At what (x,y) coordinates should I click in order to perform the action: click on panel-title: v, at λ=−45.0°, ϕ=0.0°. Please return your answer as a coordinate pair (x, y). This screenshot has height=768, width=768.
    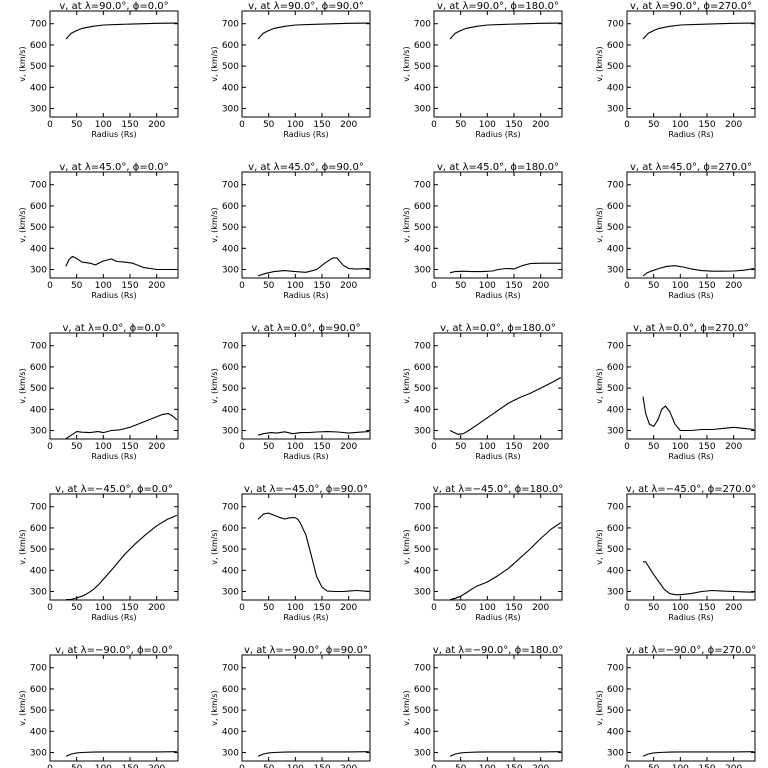
    Looking at the image, I should click on (114, 489).